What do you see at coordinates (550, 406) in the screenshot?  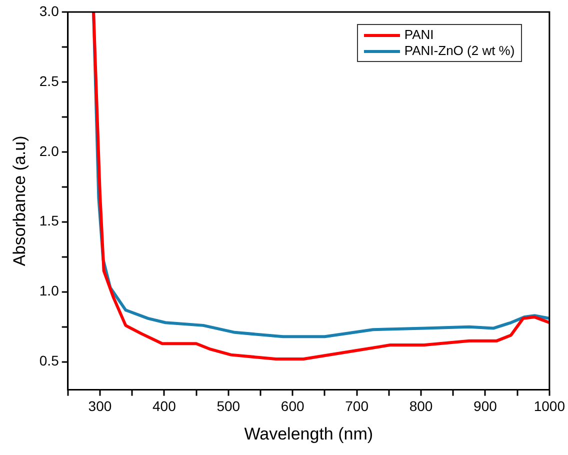 I see `x-tick-label: 1000` at bounding box center [550, 406].